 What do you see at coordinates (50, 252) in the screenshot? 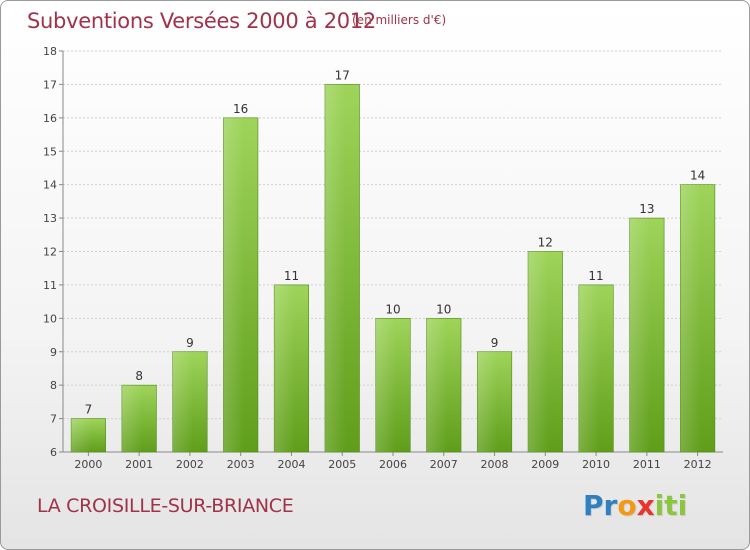
I see `y-tick-label: 12` at bounding box center [50, 252].